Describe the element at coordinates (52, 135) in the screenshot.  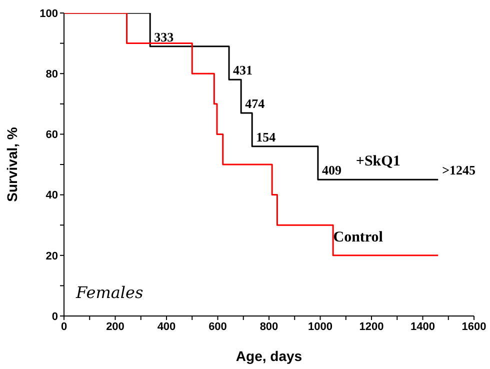
I see `y-tick-label: 60` at that location.